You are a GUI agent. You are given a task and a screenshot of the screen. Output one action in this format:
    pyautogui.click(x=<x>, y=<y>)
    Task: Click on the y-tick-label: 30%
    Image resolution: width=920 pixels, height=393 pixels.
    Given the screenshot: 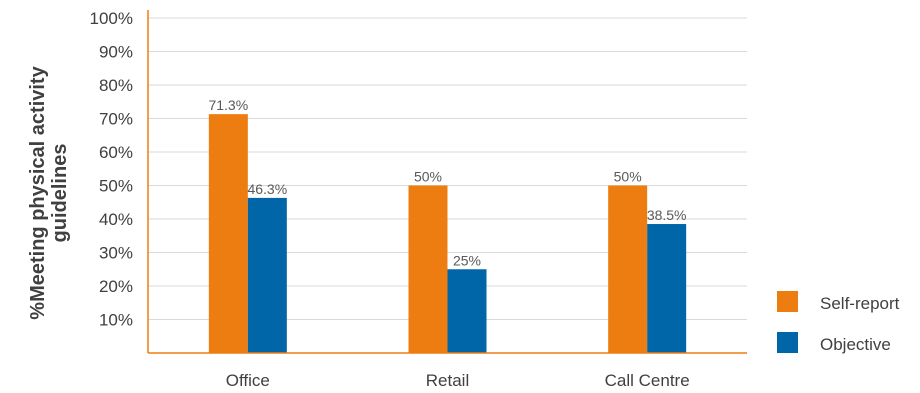 What is the action you would take?
    pyautogui.click(x=116, y=253)
    